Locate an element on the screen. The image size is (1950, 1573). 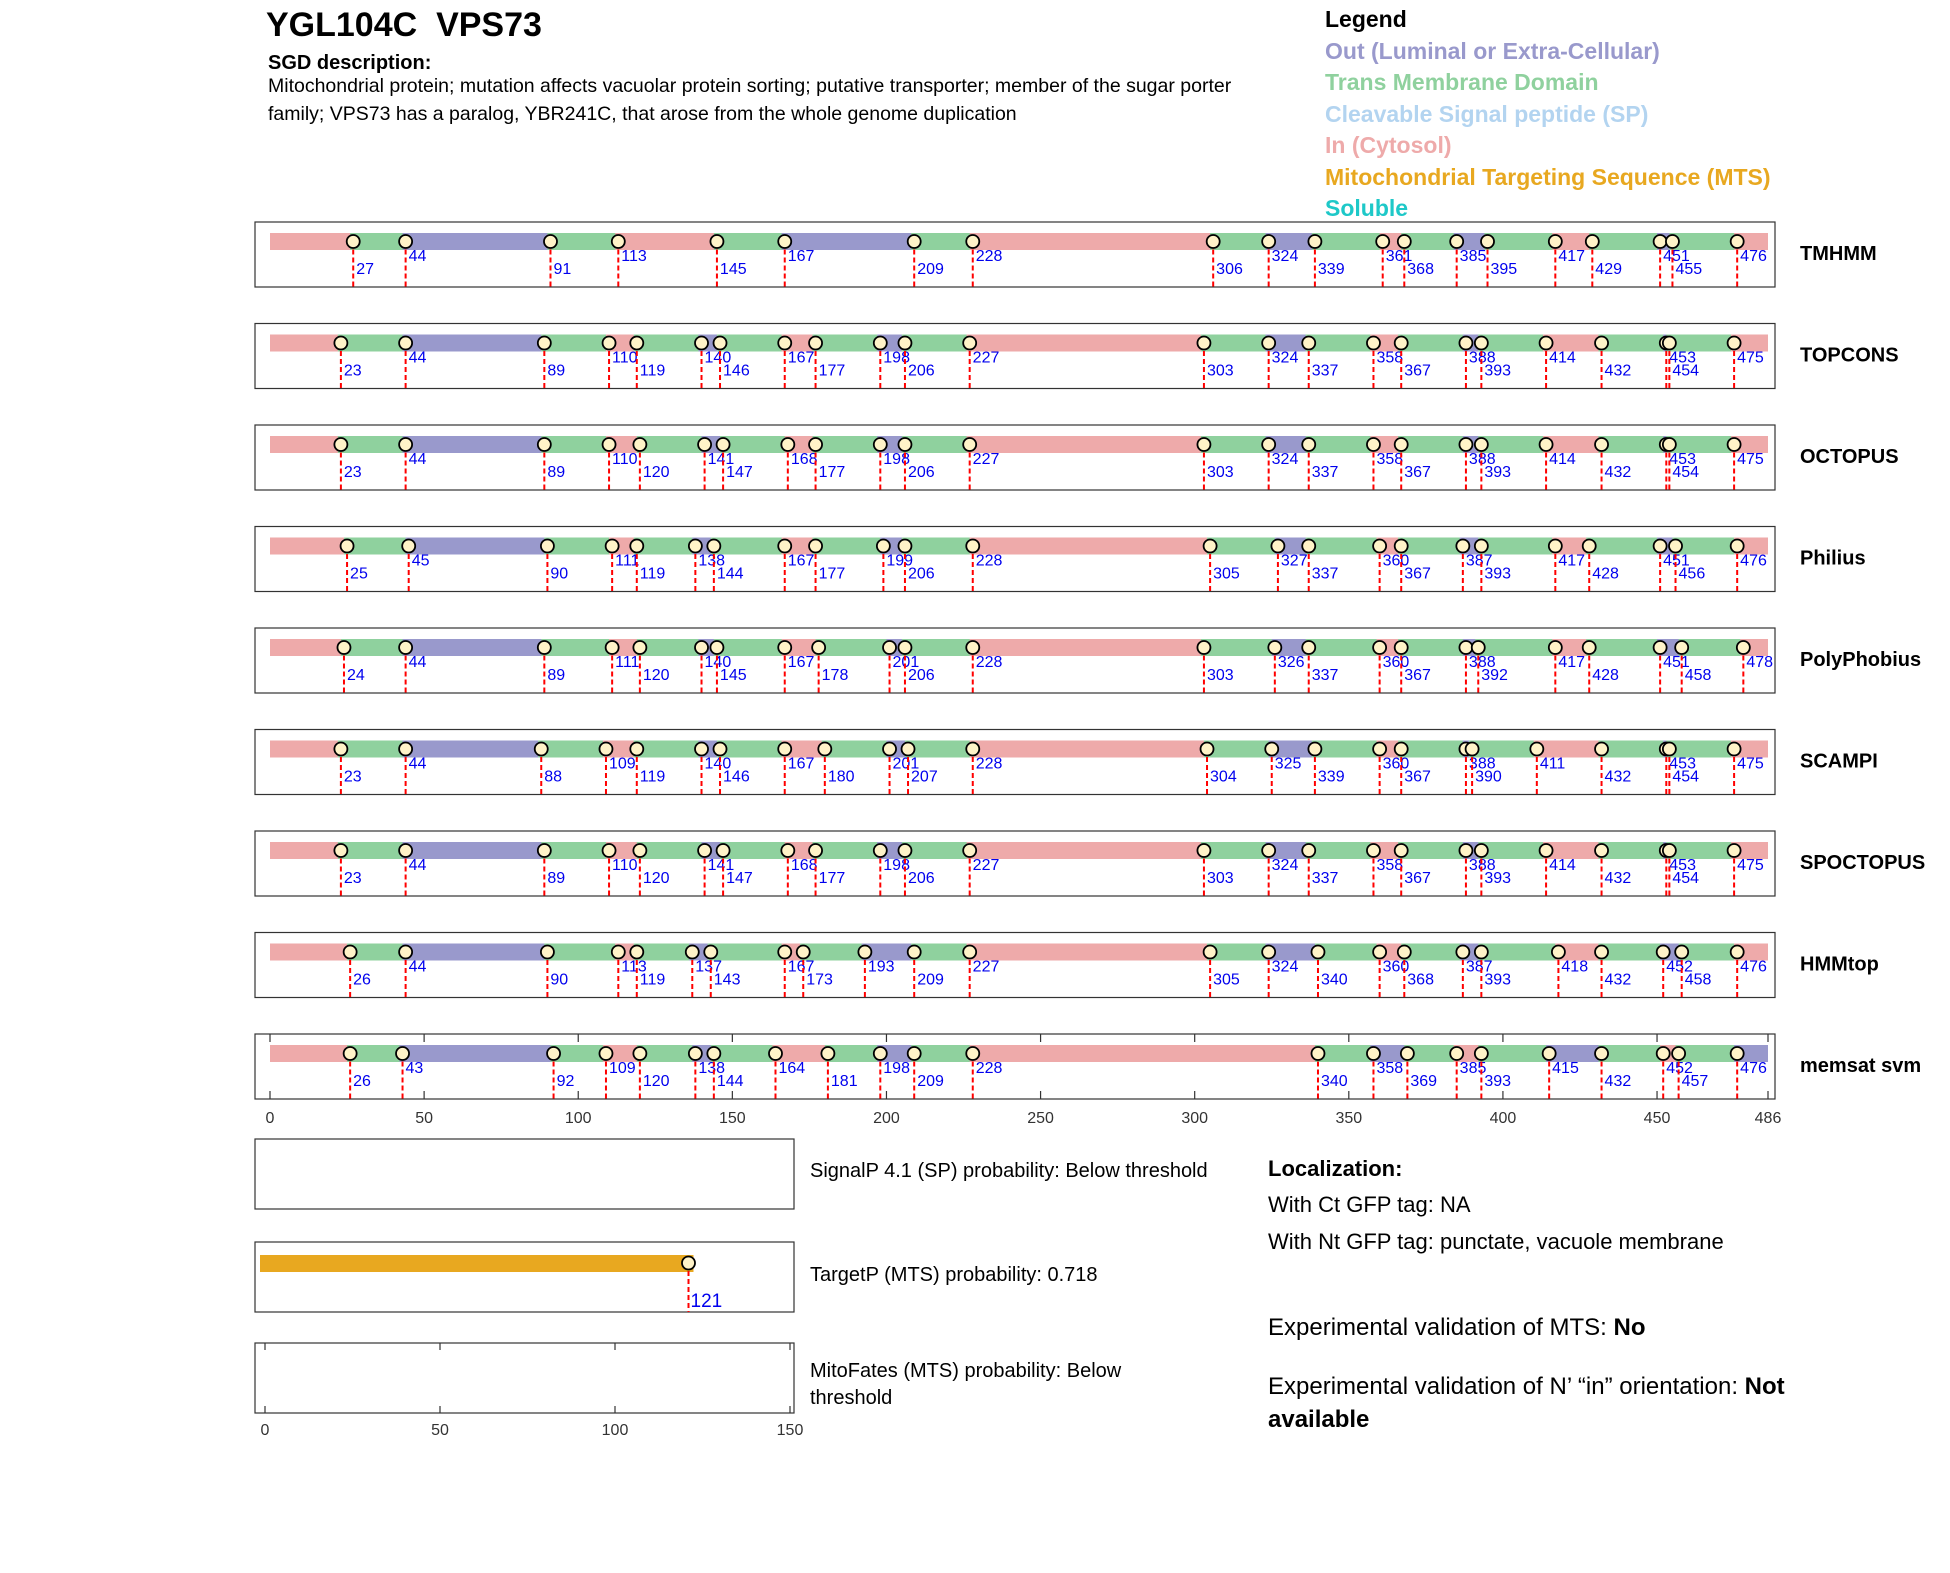
position-label: 337 is located at coordinates (1325, 574).